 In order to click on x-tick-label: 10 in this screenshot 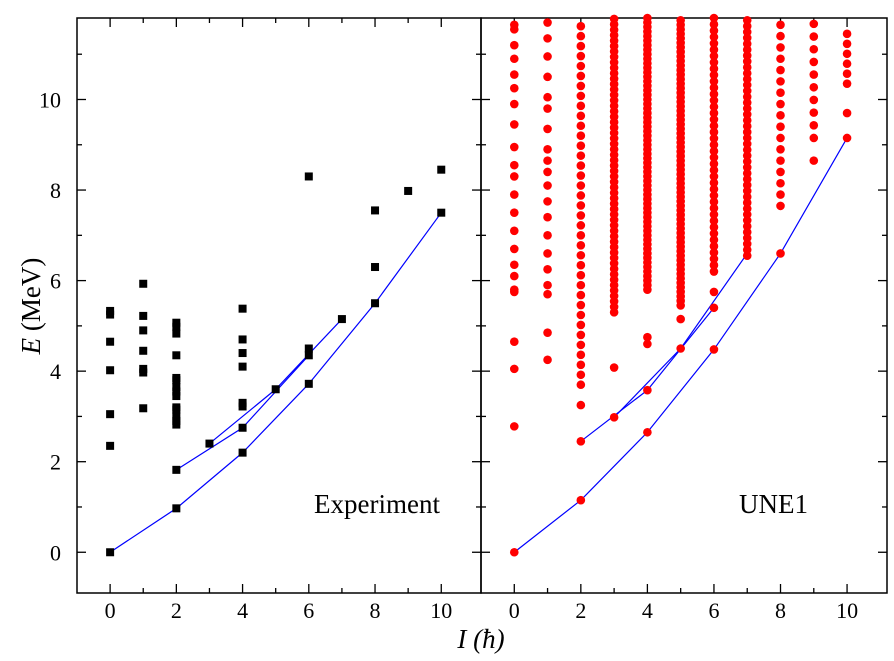, I will do `click(847, 610)`.